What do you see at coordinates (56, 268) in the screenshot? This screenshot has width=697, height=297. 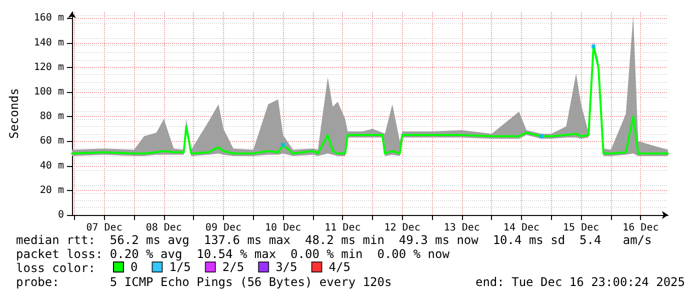 I see `legend-title: loss color:` at bounding box center [56, 268].